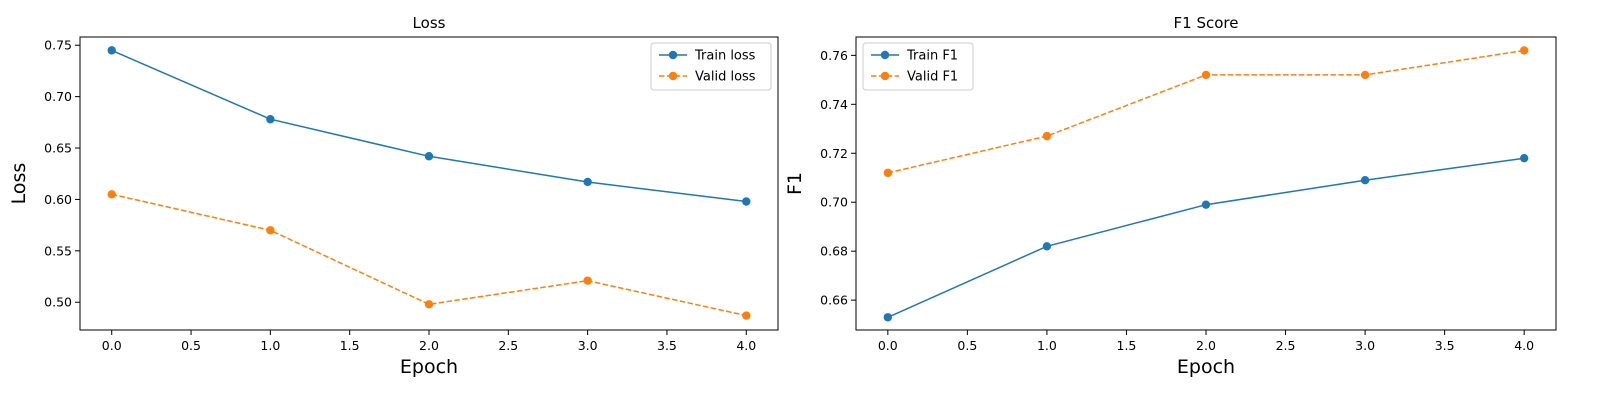  What do you see at coordinates (711, 66) in the screenshot?
I see `legend: Train loss Valid loss` at bounding box center [711, 66].